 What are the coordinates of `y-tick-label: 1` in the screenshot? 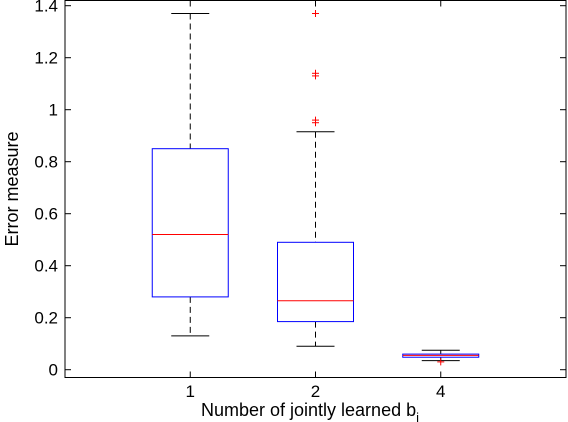 It's located at (53, 110).